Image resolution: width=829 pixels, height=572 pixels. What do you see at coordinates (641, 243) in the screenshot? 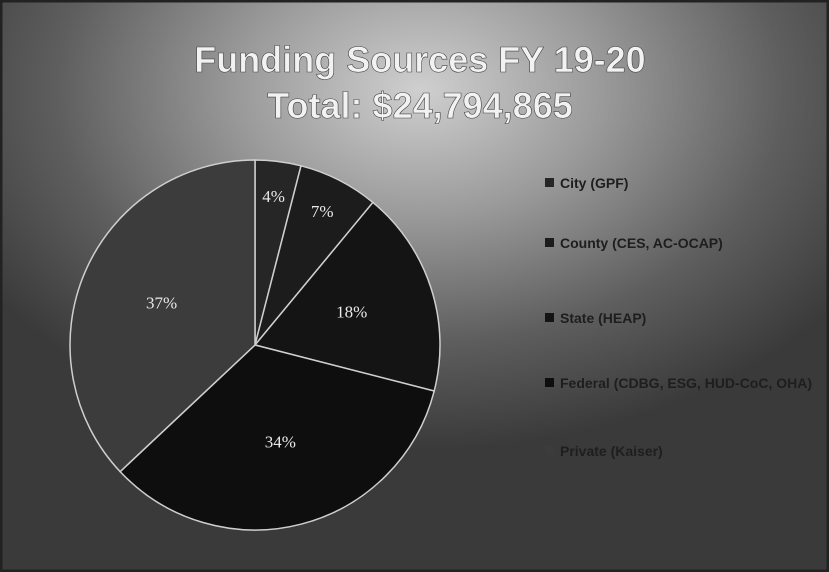
I see `legend-label: County (CES, AC-OCAP)` at bounding box center [641, 243].